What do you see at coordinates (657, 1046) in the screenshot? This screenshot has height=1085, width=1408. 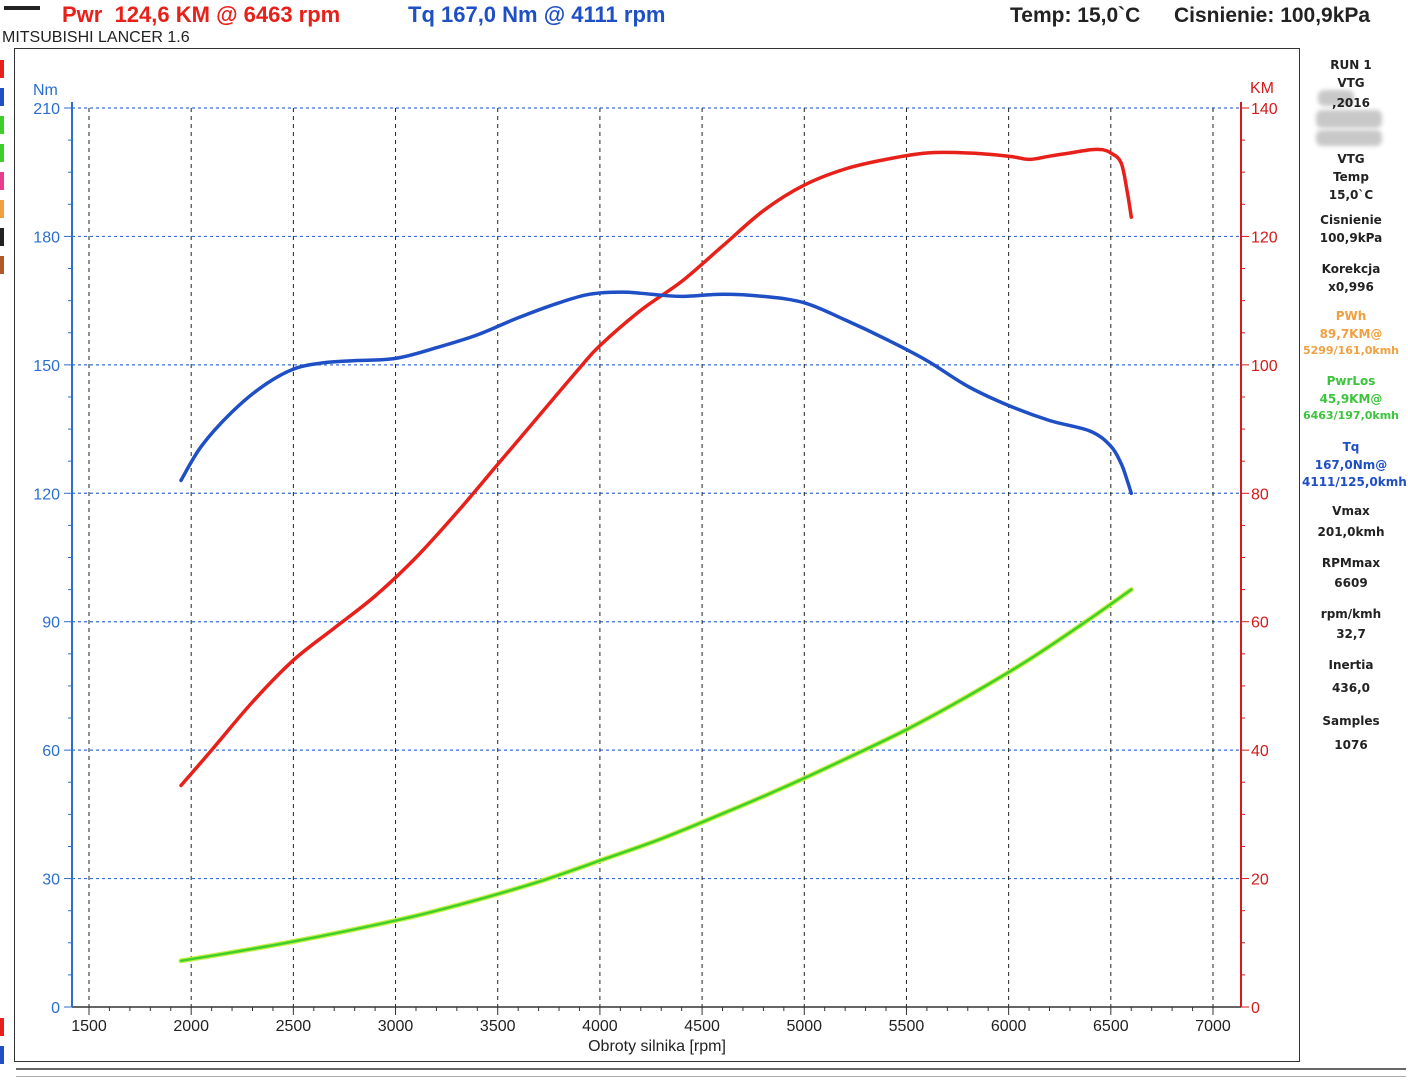 I see `x-axis-title: Obroty silnika [rpm]` at bounding box center [657, 1046].